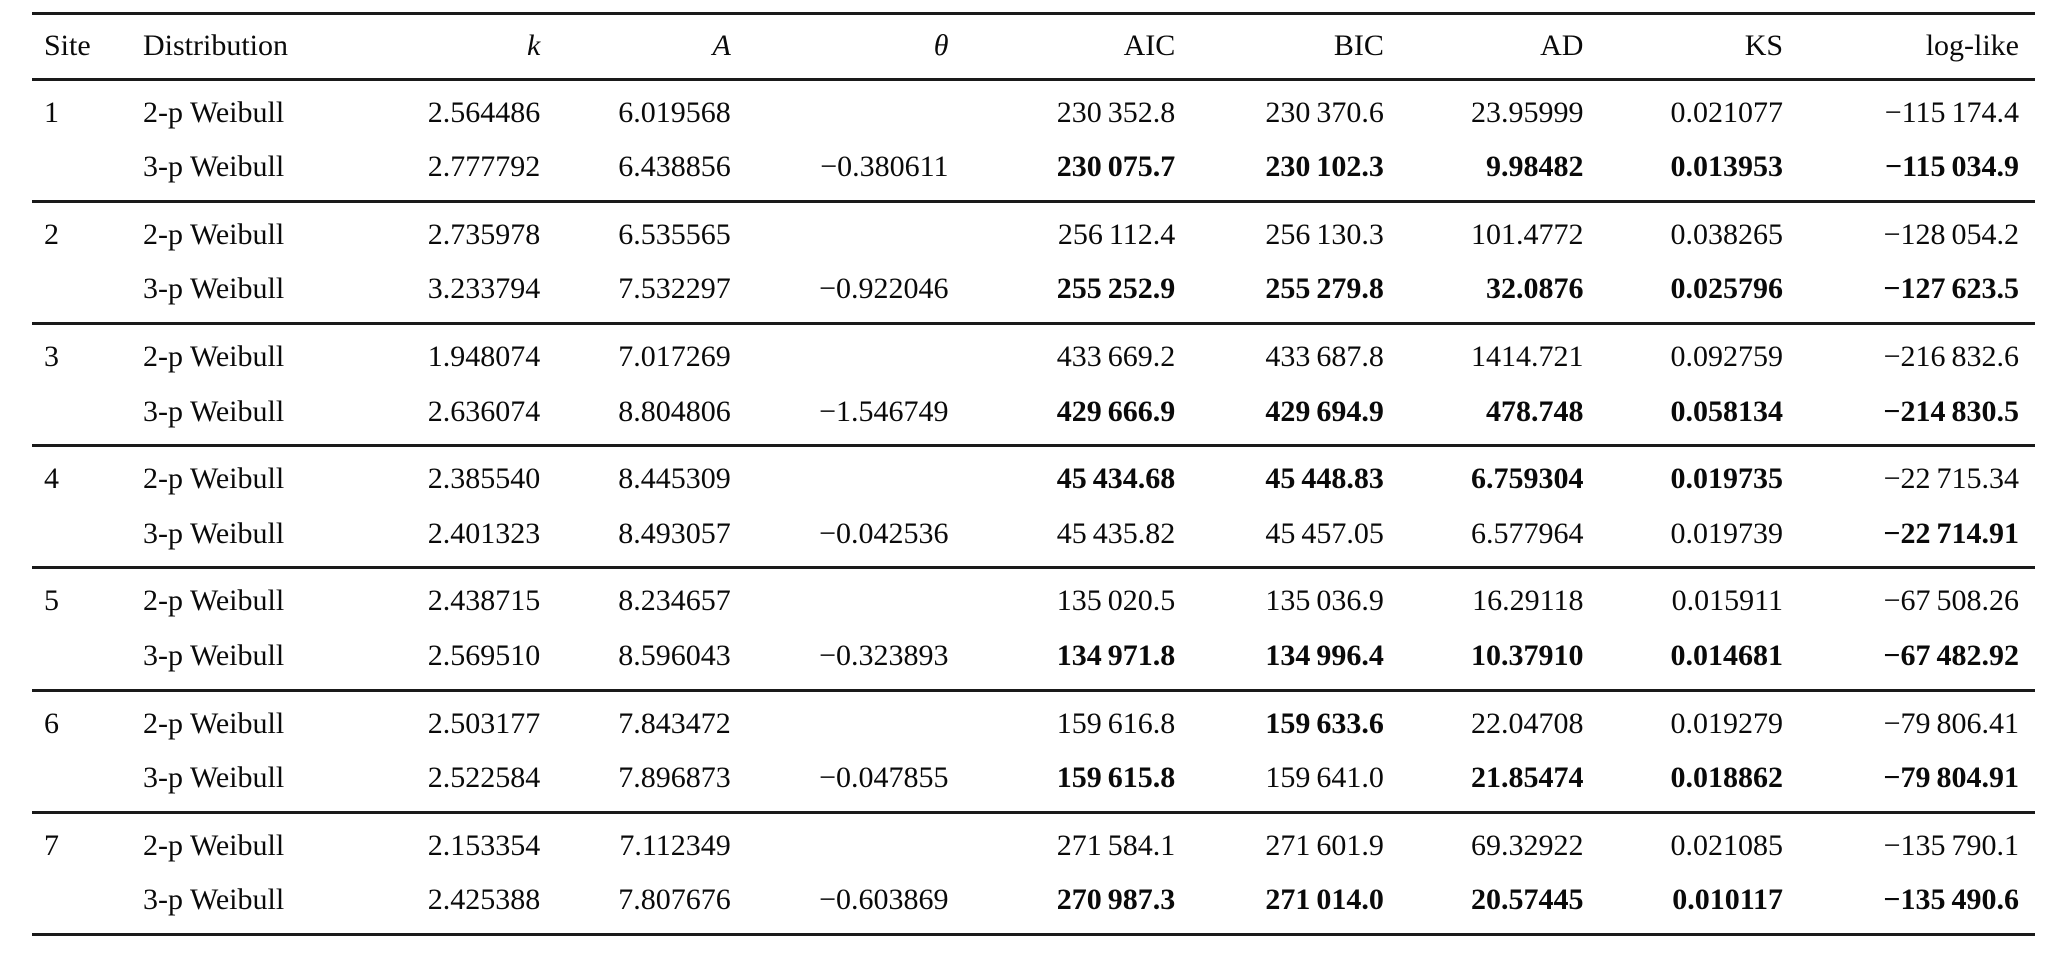 The width and height of the screenshot is (2067, 969). What do you see at coordinates (484, 533) in the screenshot?
I see `cell-k: 2.401323` at bounding box center [484, 533].